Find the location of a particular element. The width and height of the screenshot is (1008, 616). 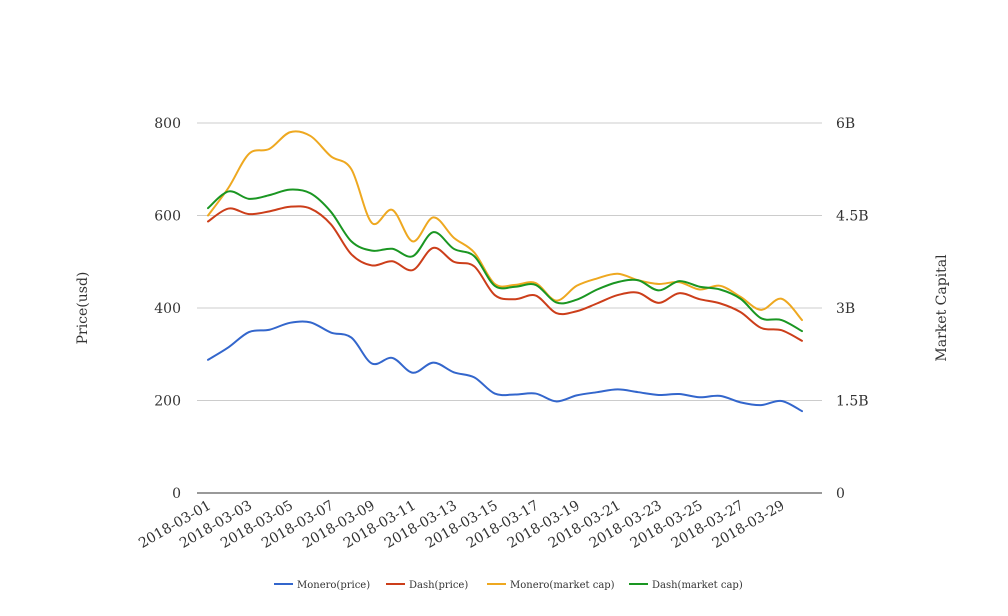

legend-item-monero-price: Monero(price) is located at coordinates (322, 585).